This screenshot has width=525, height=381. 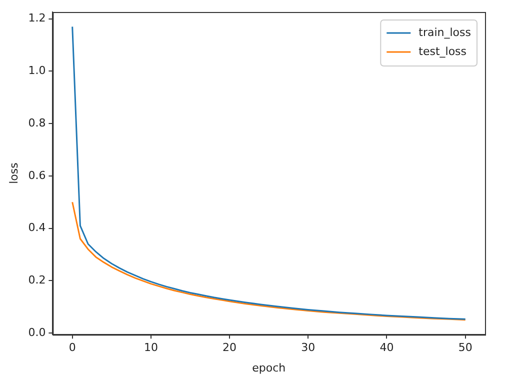 What do you see at coordinates (37, 227) in the screenshot?
I see `y-tick-label: 0.4` at bounding box center [37, 227].